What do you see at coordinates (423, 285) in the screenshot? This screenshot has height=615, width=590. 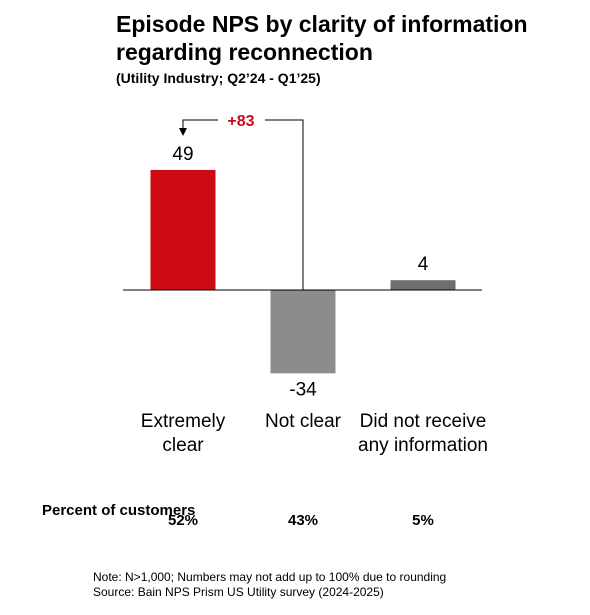 I see `bar-did-not-receive` at bounding box center [423, 285].